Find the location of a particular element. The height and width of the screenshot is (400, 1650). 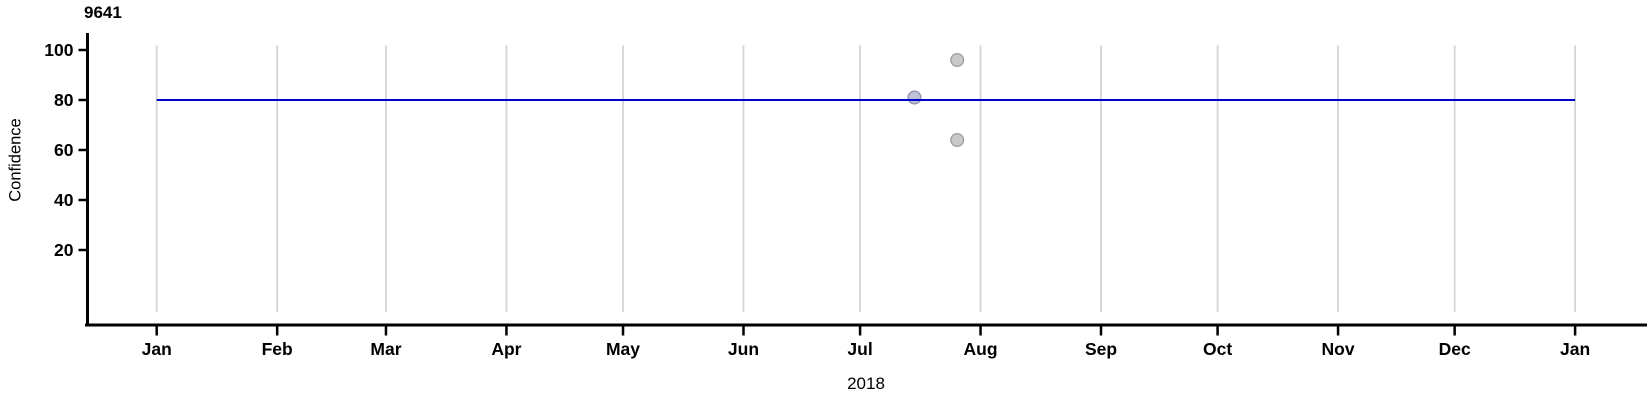

chart-title: 9641 is located at coordinates (103, 12).